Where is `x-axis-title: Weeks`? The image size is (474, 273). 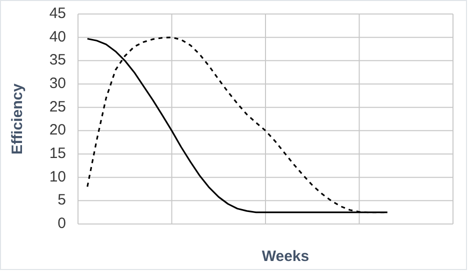 x-axis-title: Weeks is located at coordinates (286, 256).